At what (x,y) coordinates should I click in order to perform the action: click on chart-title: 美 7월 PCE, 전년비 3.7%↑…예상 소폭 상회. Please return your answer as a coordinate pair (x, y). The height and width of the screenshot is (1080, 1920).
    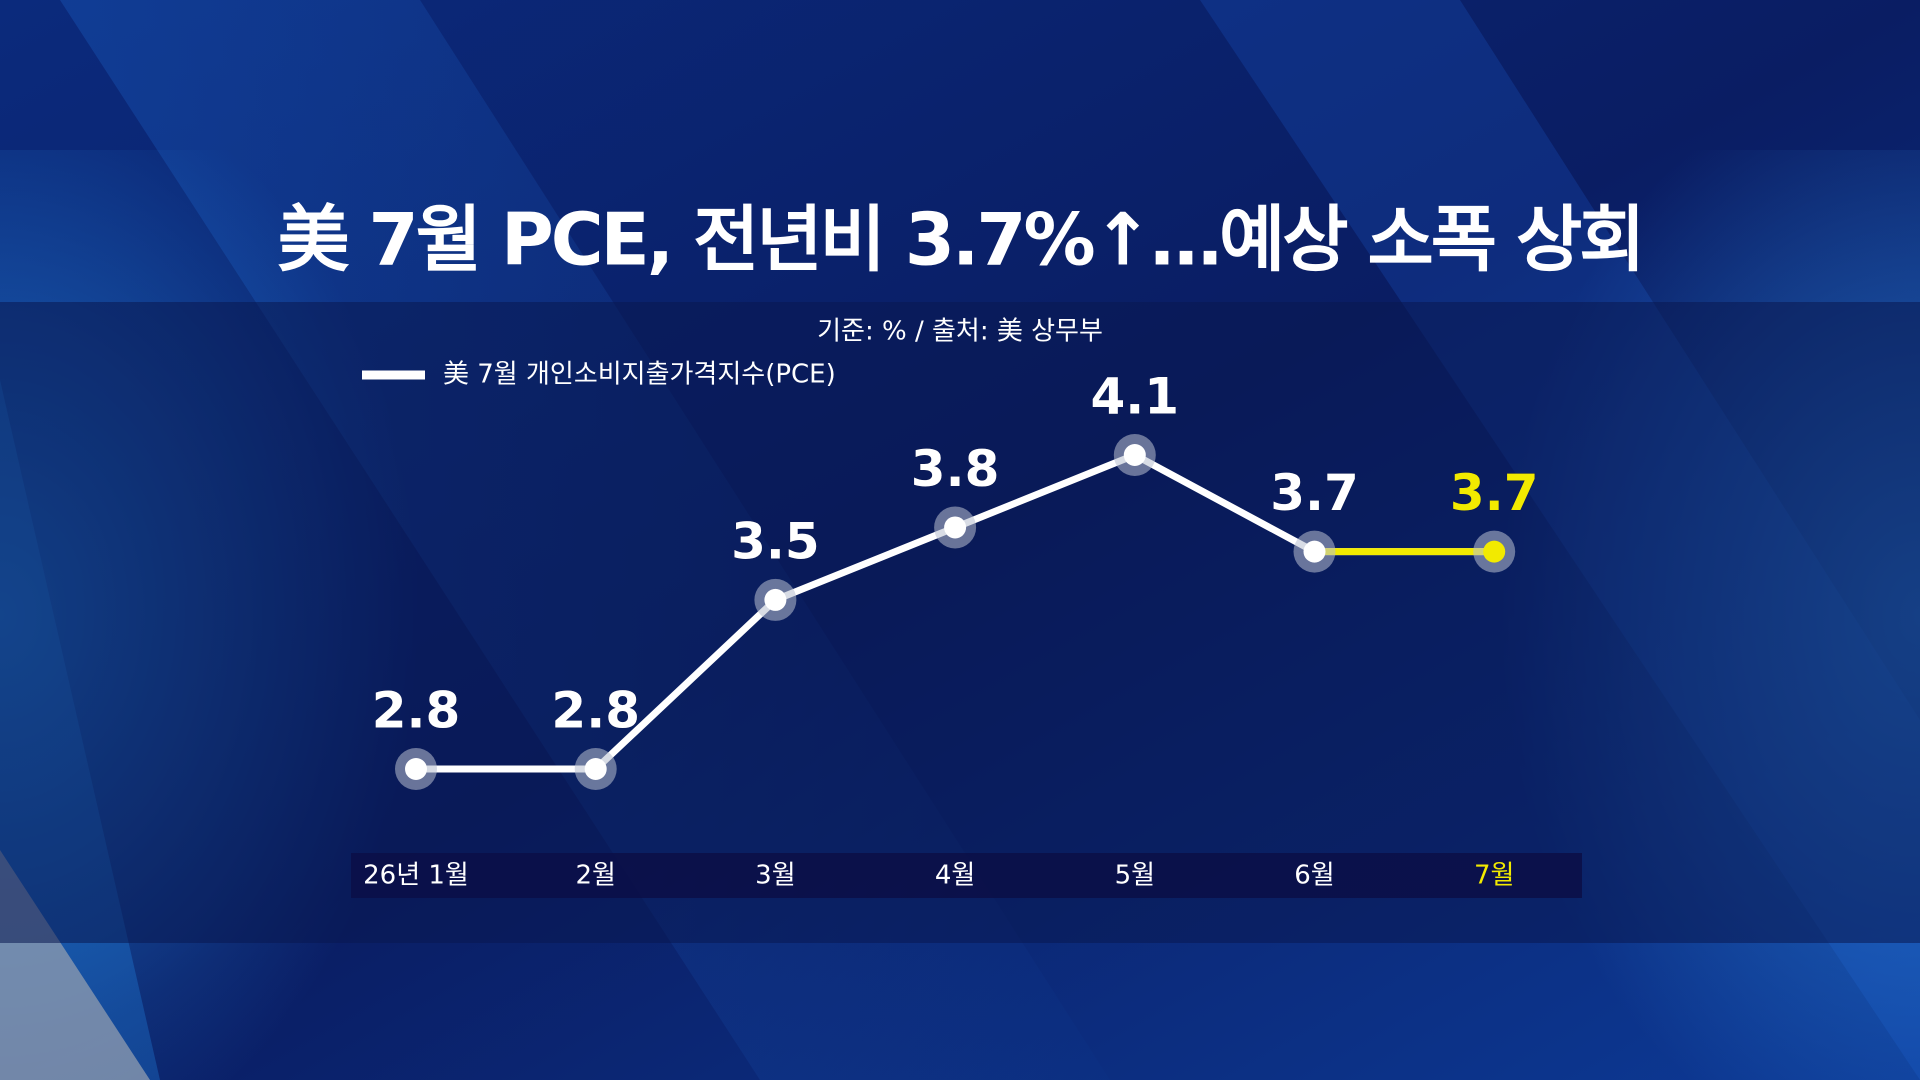
    Looking at the image, I should click on (959, 240).